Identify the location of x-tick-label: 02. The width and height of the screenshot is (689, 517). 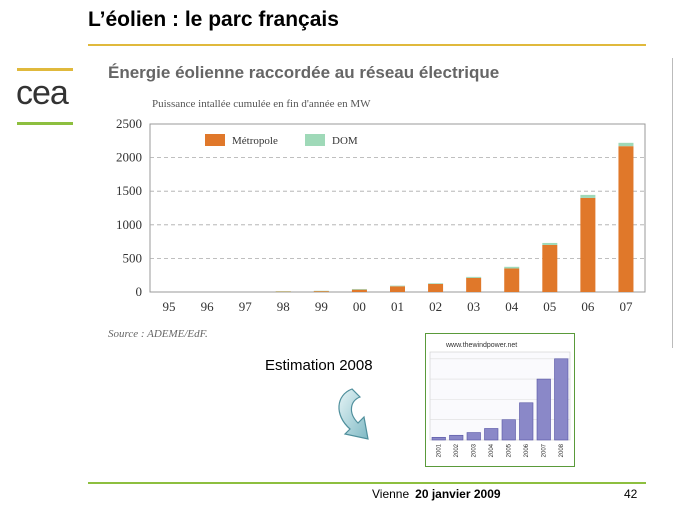
(435, 306).